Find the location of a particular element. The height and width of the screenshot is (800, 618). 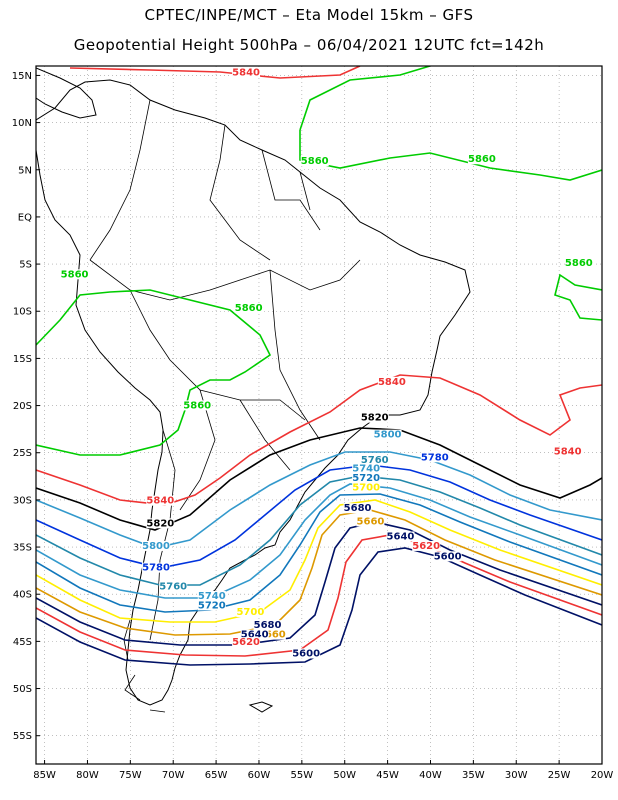

lat-tick-label: 50S is located at coordinates (22, 689).